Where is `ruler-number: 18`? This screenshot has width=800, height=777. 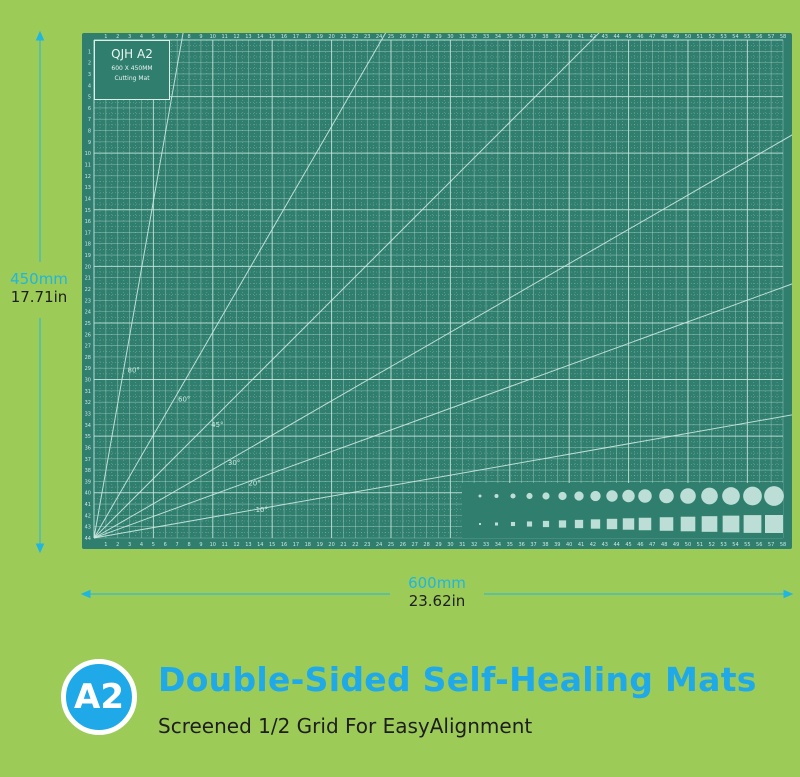
ruler-number: 18 is located at coordinates (308, 37).